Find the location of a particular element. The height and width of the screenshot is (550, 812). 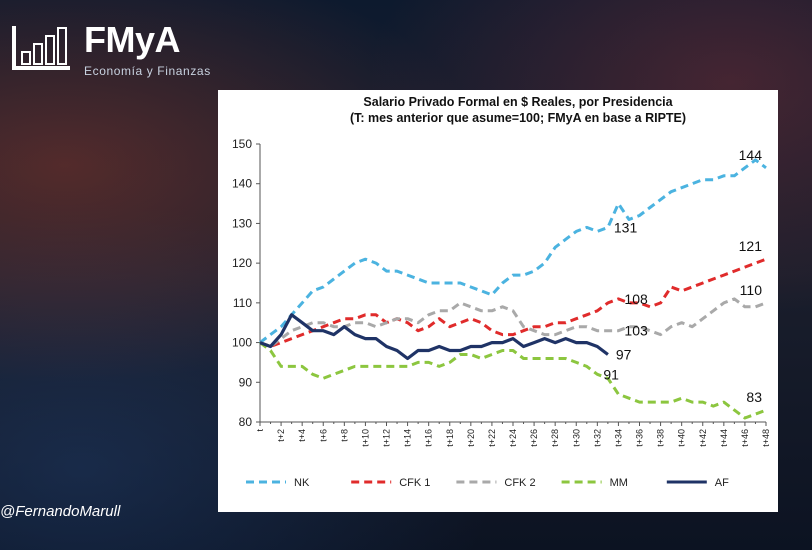

y-tick-label: 110 is located at coordinates (242, 303).